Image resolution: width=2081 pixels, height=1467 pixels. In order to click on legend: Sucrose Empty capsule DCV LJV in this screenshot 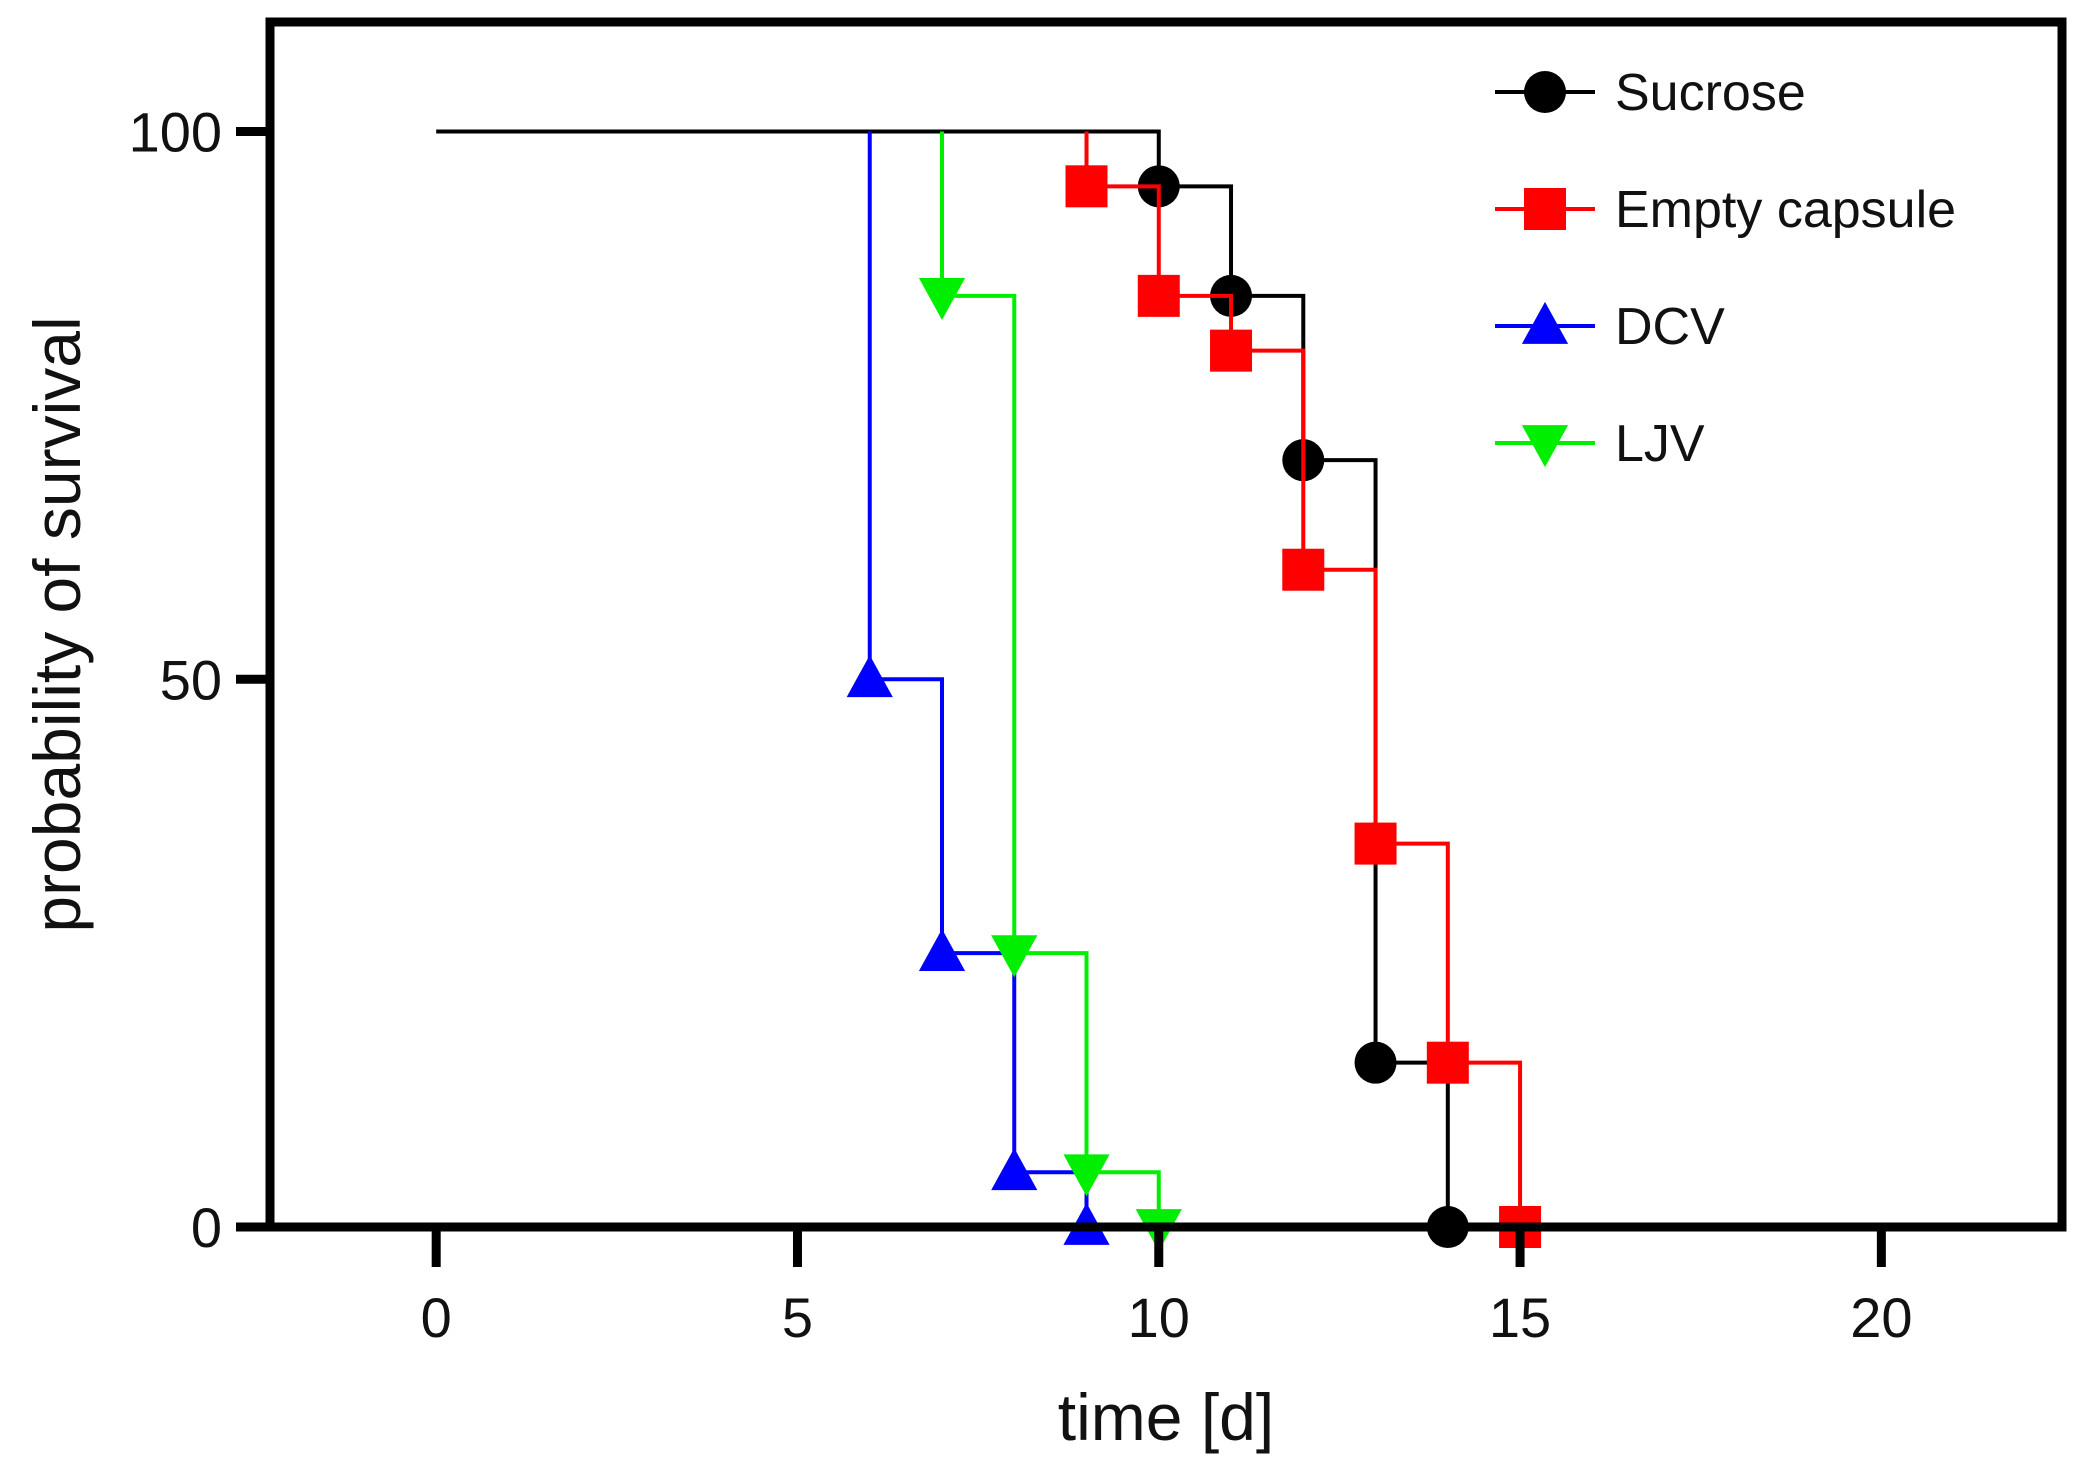, I will do `click(1725, 268)`.